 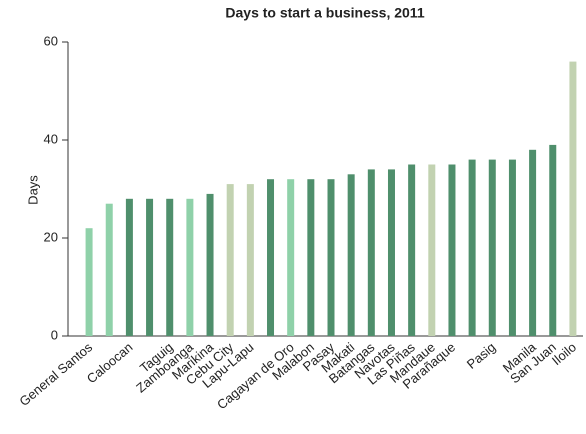 I want to click on y-tick-label: 60, so click(x=51, y=40).